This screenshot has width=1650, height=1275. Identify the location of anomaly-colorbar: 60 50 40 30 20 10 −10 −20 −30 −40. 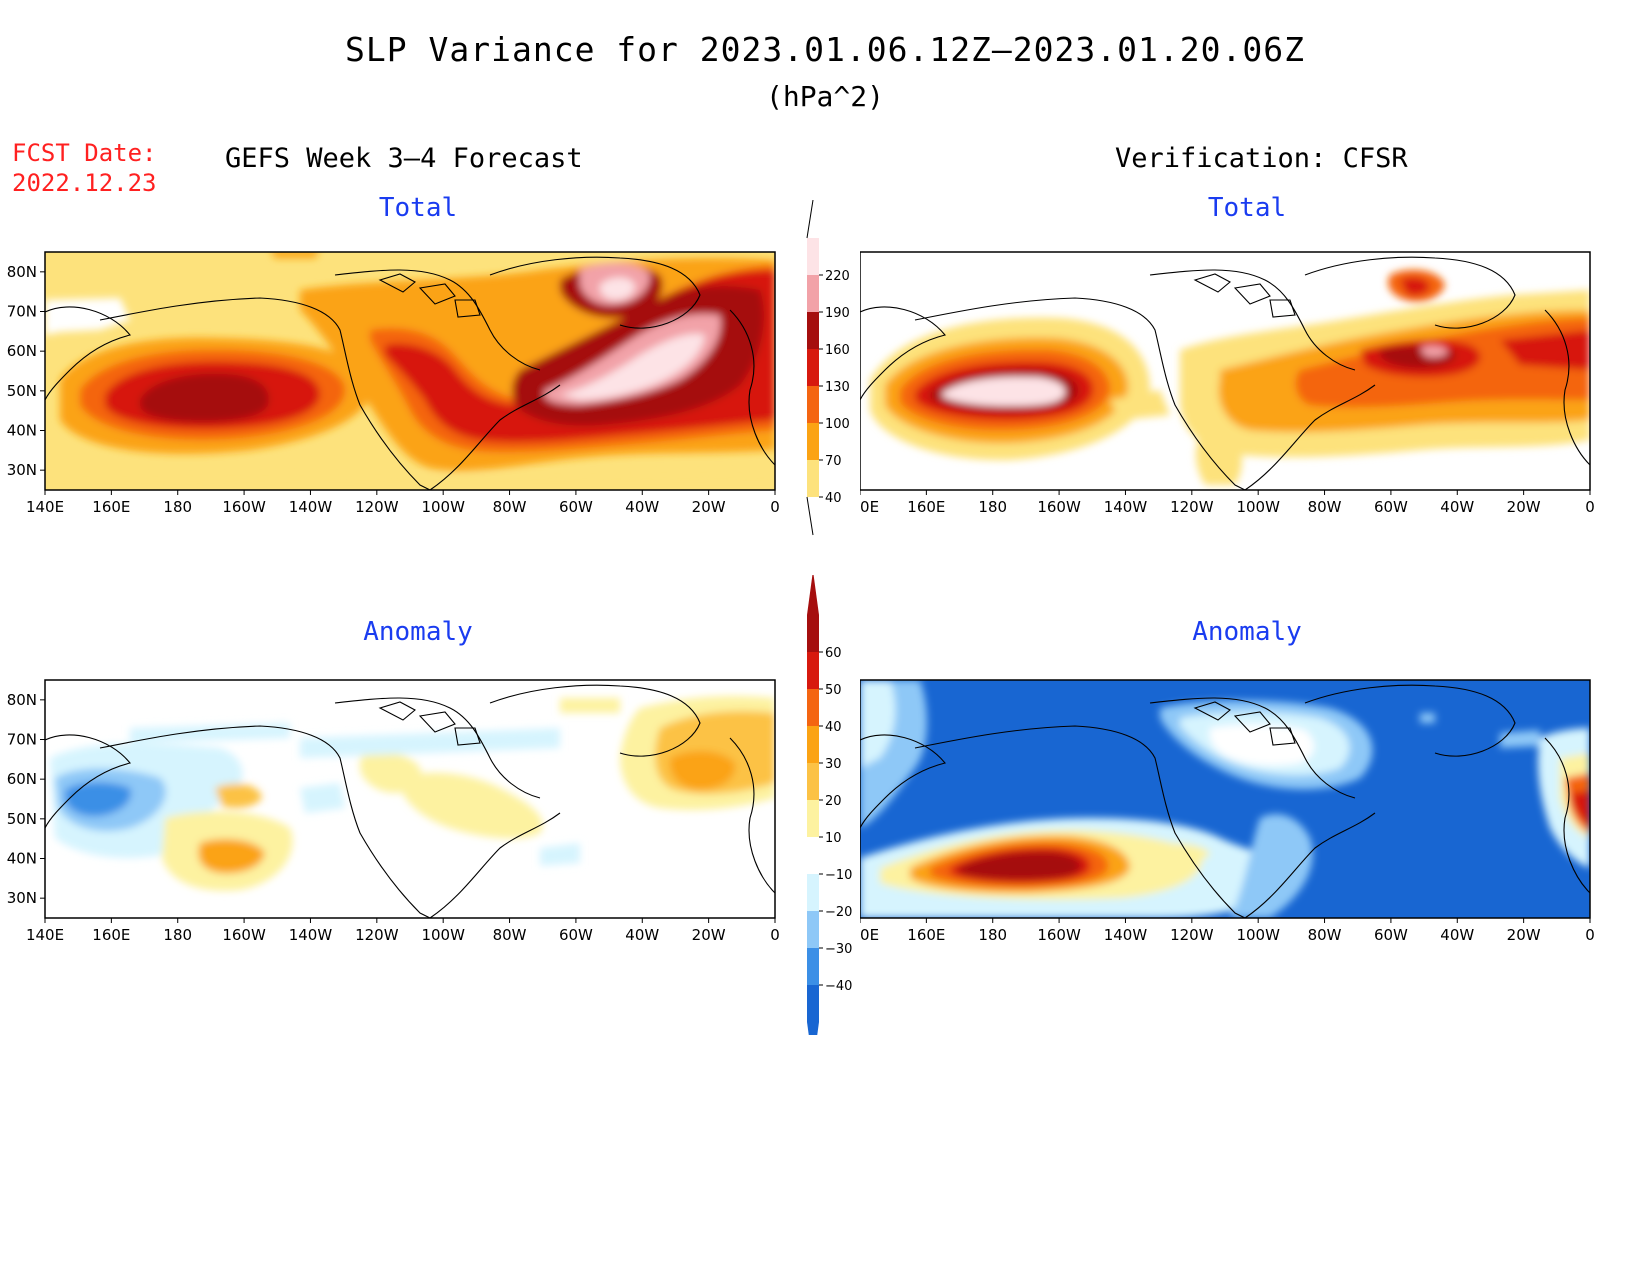
(829, 805).